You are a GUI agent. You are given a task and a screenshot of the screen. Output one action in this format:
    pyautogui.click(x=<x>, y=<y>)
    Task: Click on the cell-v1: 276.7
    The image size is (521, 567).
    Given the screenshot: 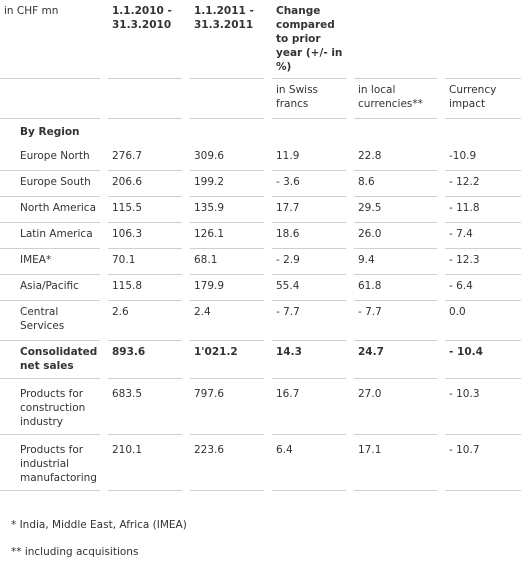 What is the action you would take?
    pyautogui.click(x=145, y=157)
    